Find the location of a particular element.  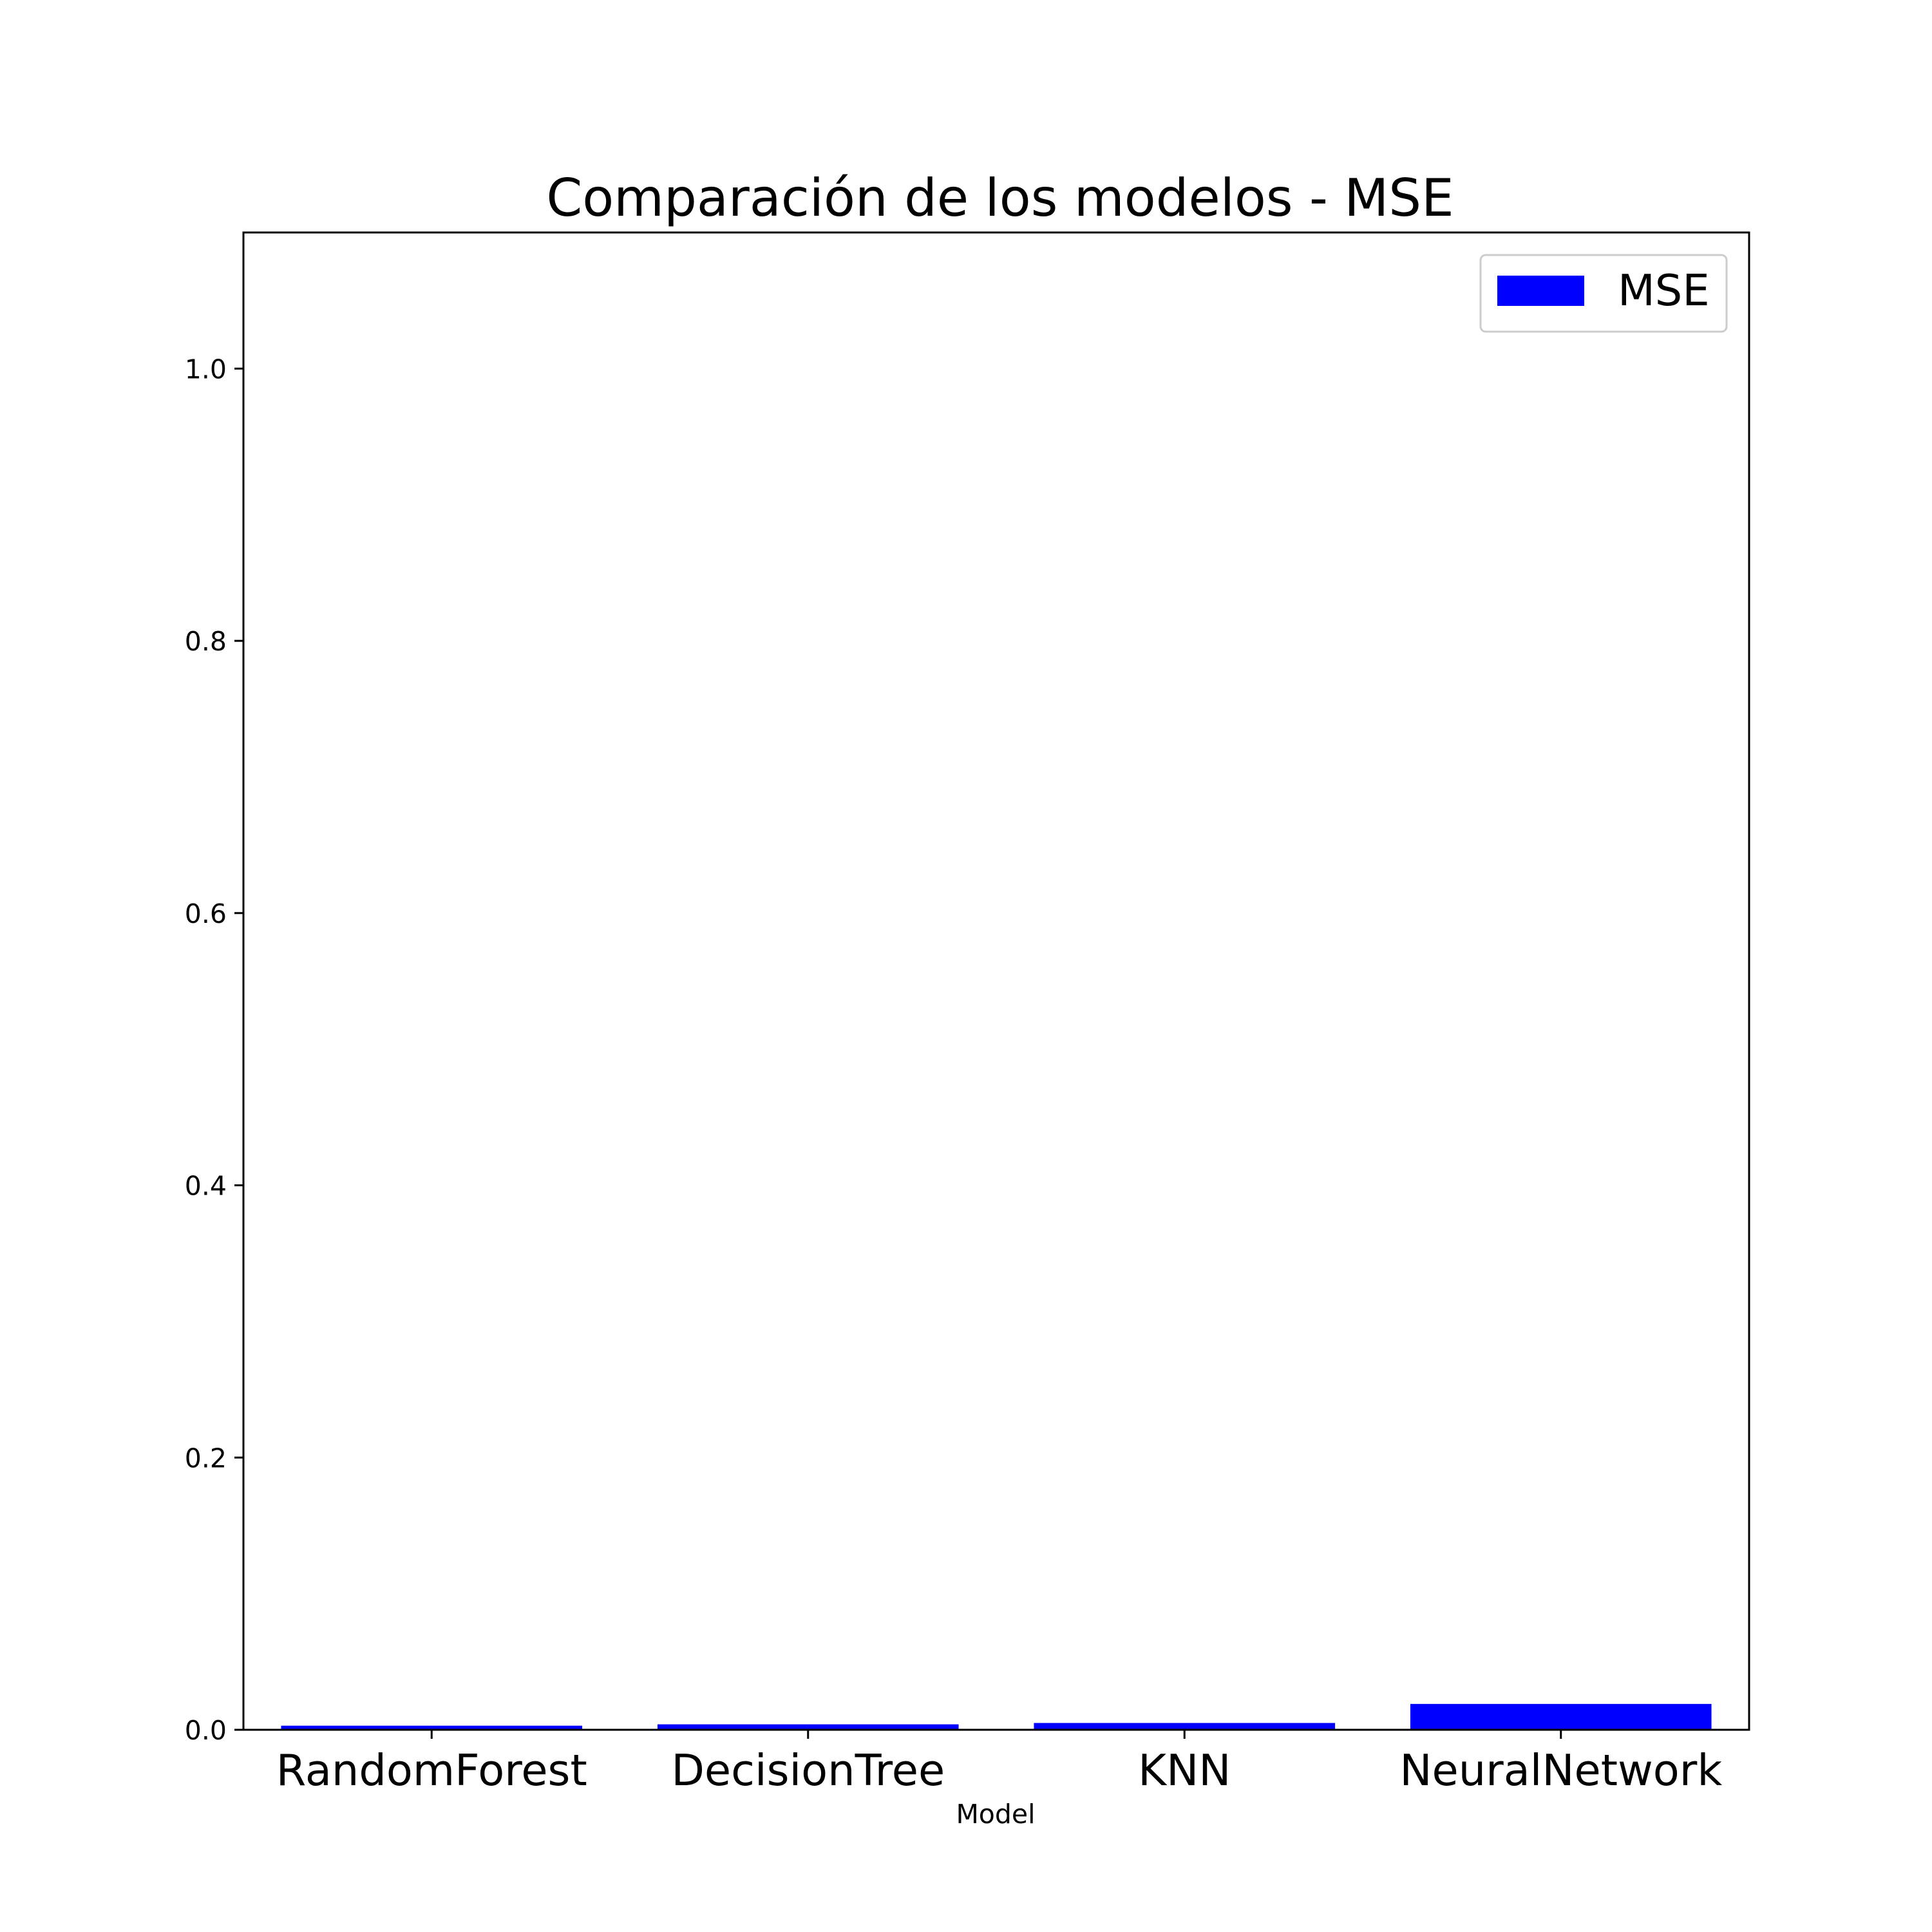

bar-knn is located at coordinates (1185, 1727).